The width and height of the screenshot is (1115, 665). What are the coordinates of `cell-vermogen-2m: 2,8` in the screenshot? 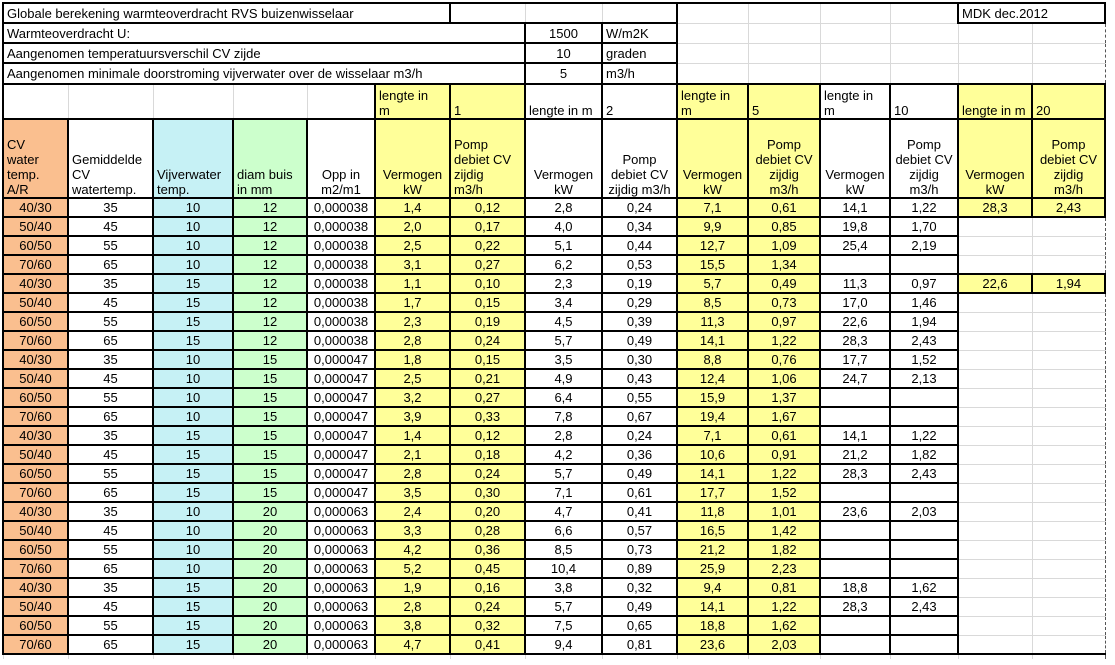 It's located at (563, 207).